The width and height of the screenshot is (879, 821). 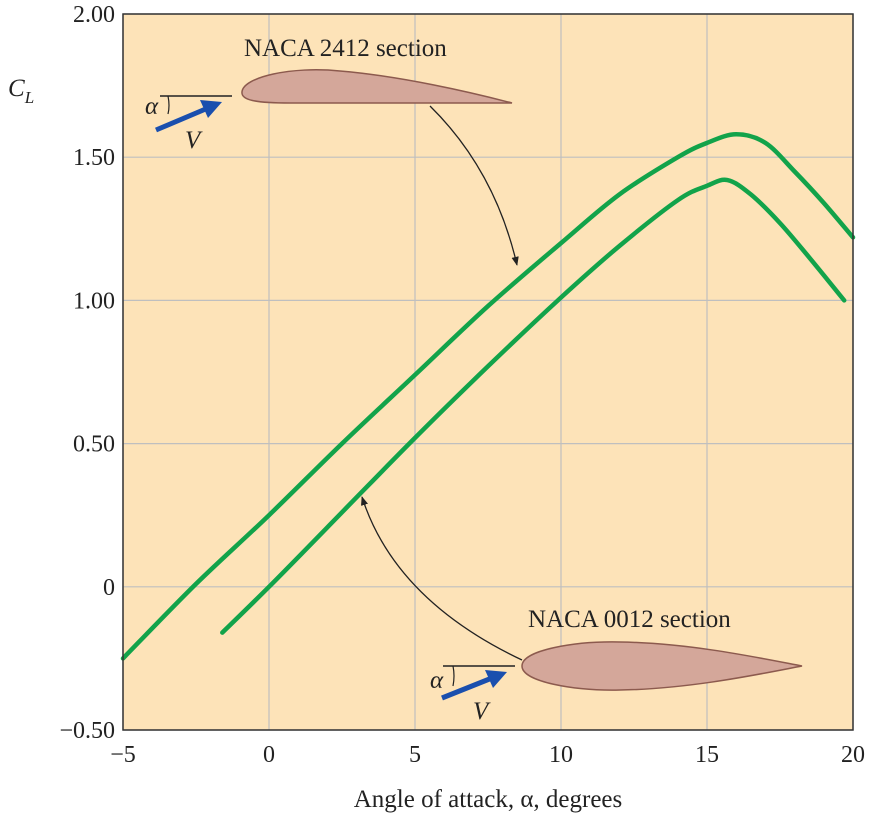 What do you see at coordinates (662, 666) in the screenshot?
I see `naca-0012-airfoil-icon` at bounding box center [662, 666].